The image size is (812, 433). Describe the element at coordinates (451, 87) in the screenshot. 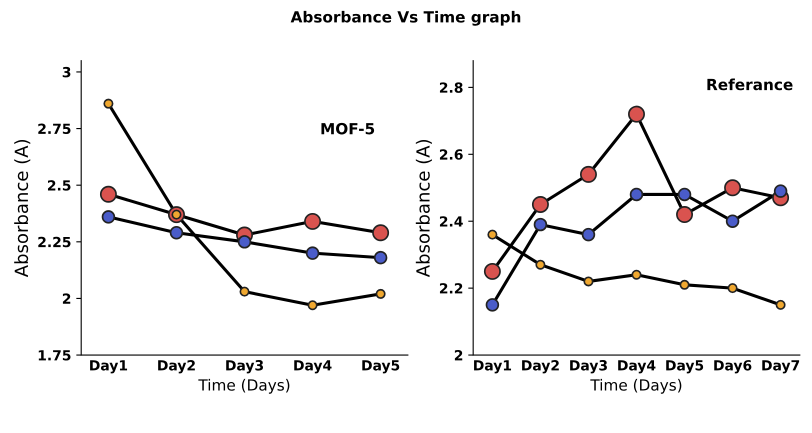

I see `y-tick-label: 2.8` at that location.